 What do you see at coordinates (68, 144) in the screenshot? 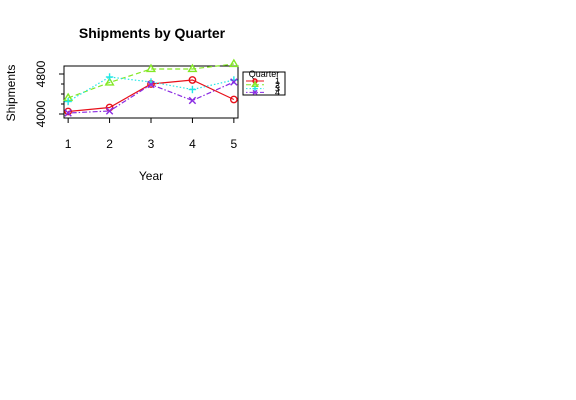
I see `x-tick-label: 1` at bounding box center [68, 144].